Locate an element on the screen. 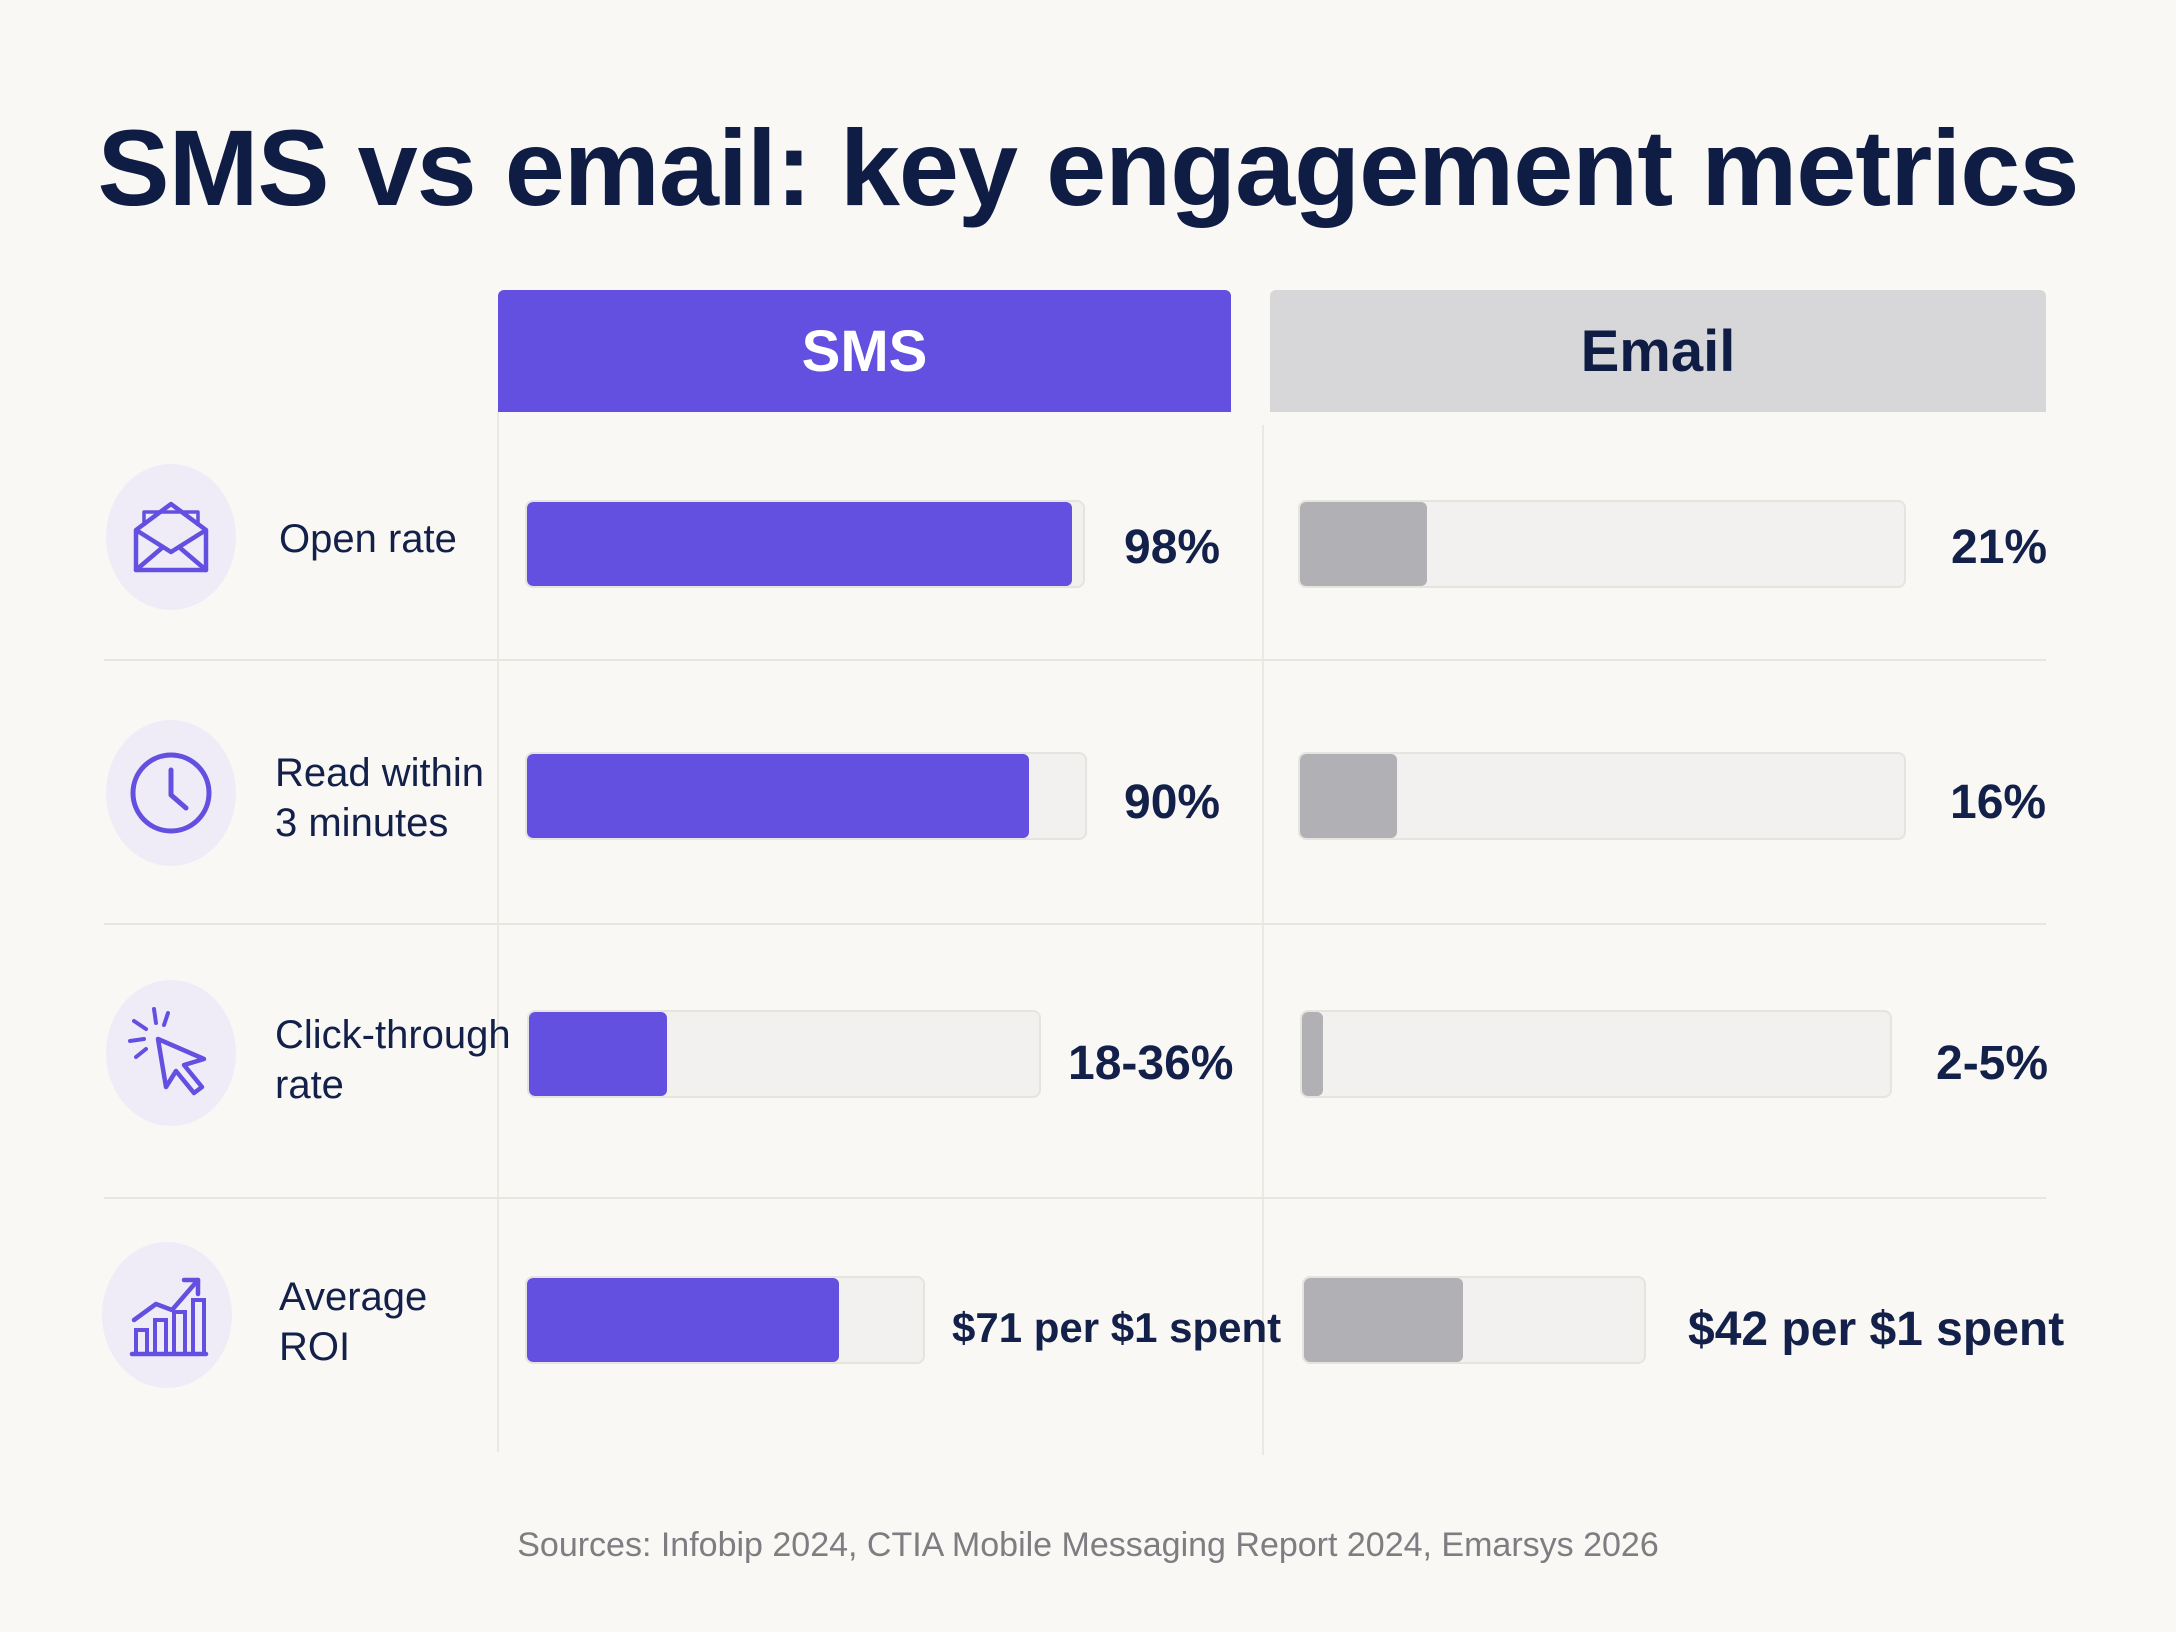 The height and width of the screenshot is (1632, 2176). email-column-header: Email is located at coordinates (1658, 351).